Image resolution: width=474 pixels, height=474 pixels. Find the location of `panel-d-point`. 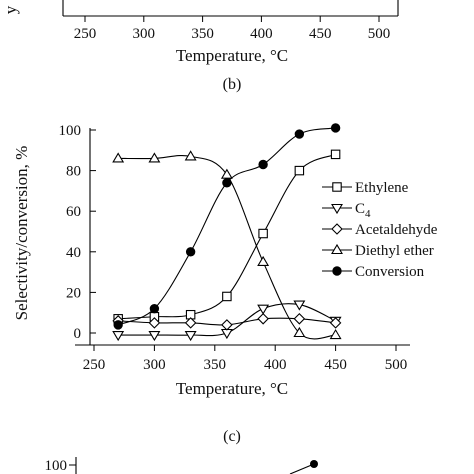

panel-d-point is located at coordinates (314, 464).